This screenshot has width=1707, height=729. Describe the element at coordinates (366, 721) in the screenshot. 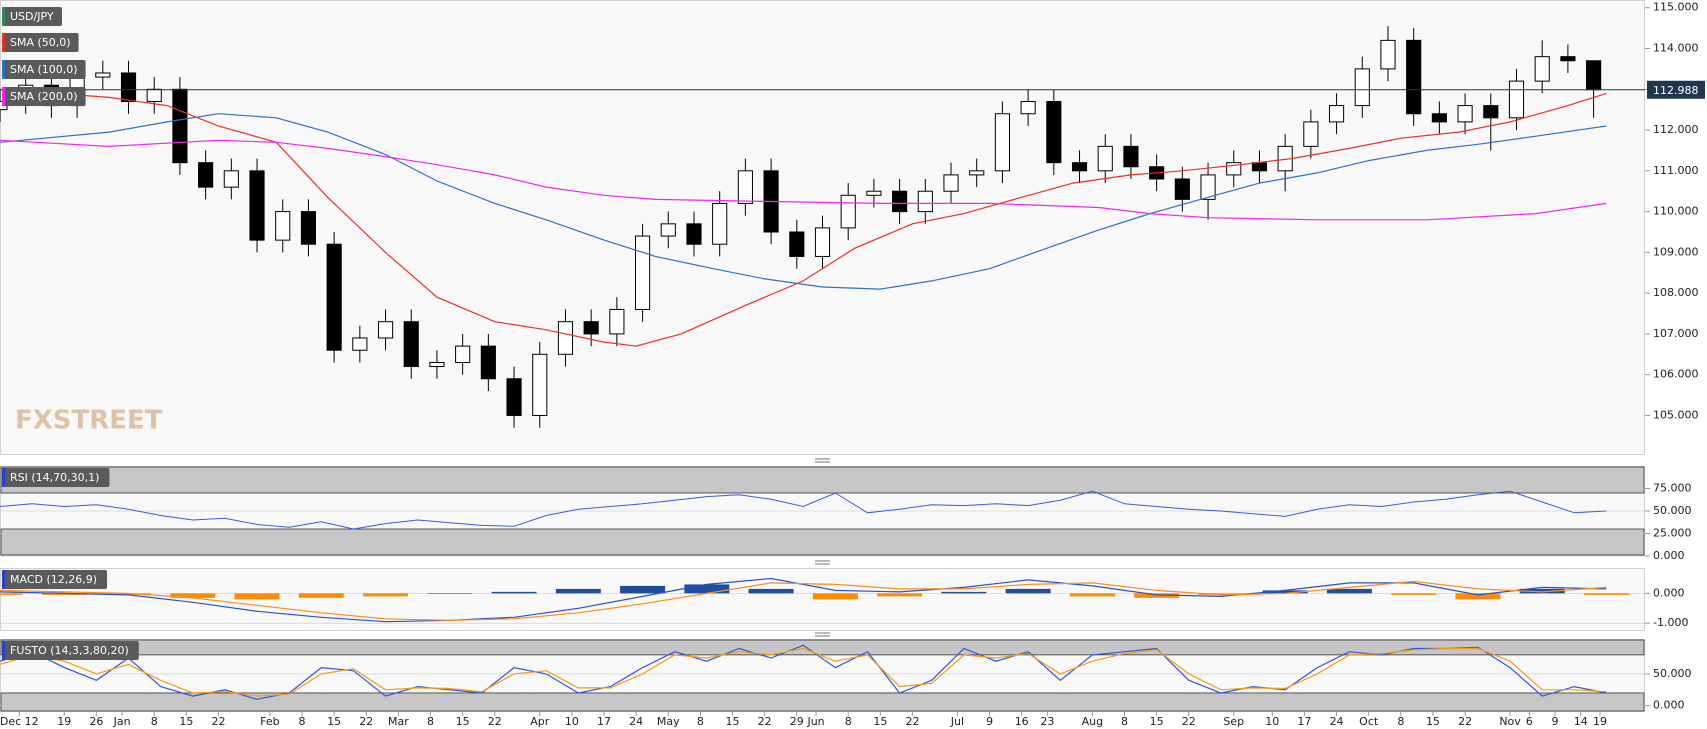

I see `x-tick-label: 22` at that location.